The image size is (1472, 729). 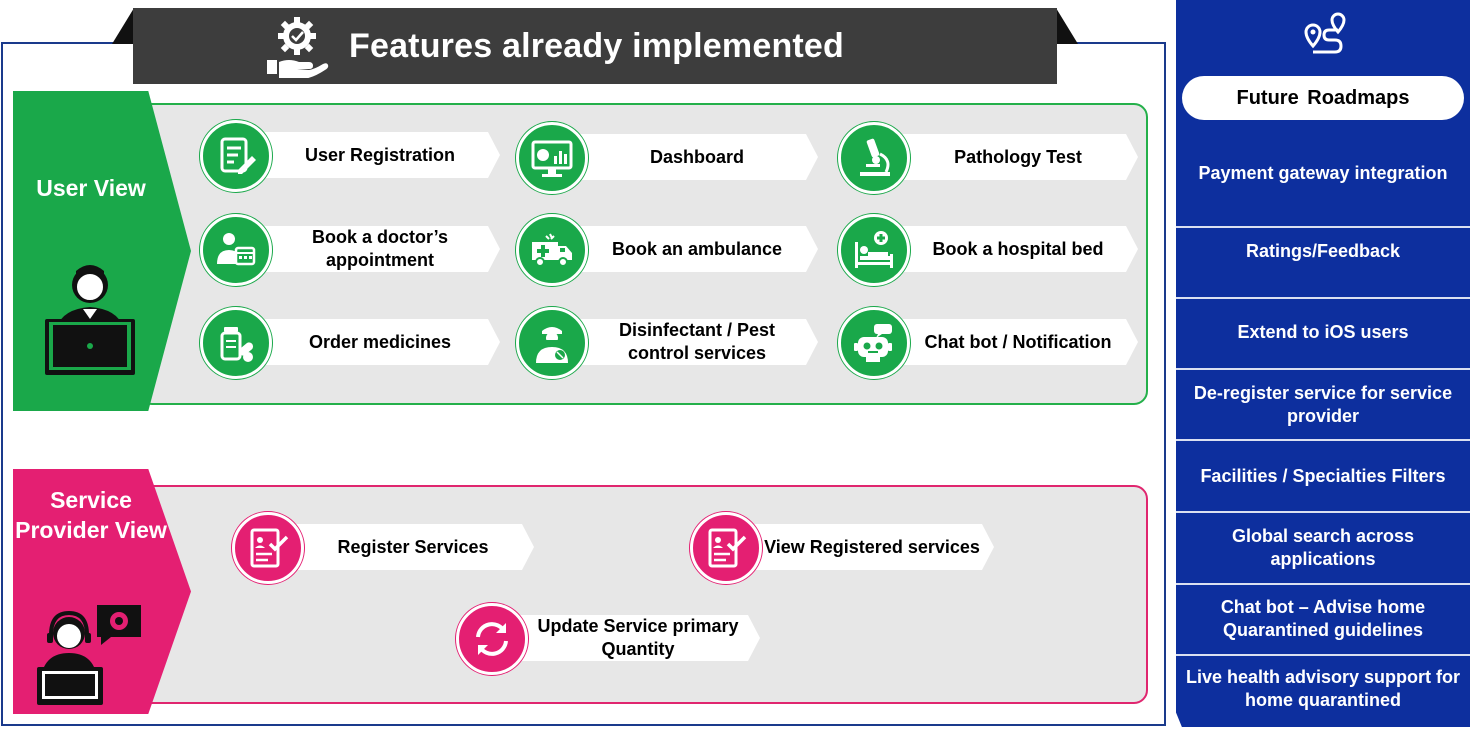 I want to click on roadmap-title: Future Roadmaps, so click(x=1323, y=98).